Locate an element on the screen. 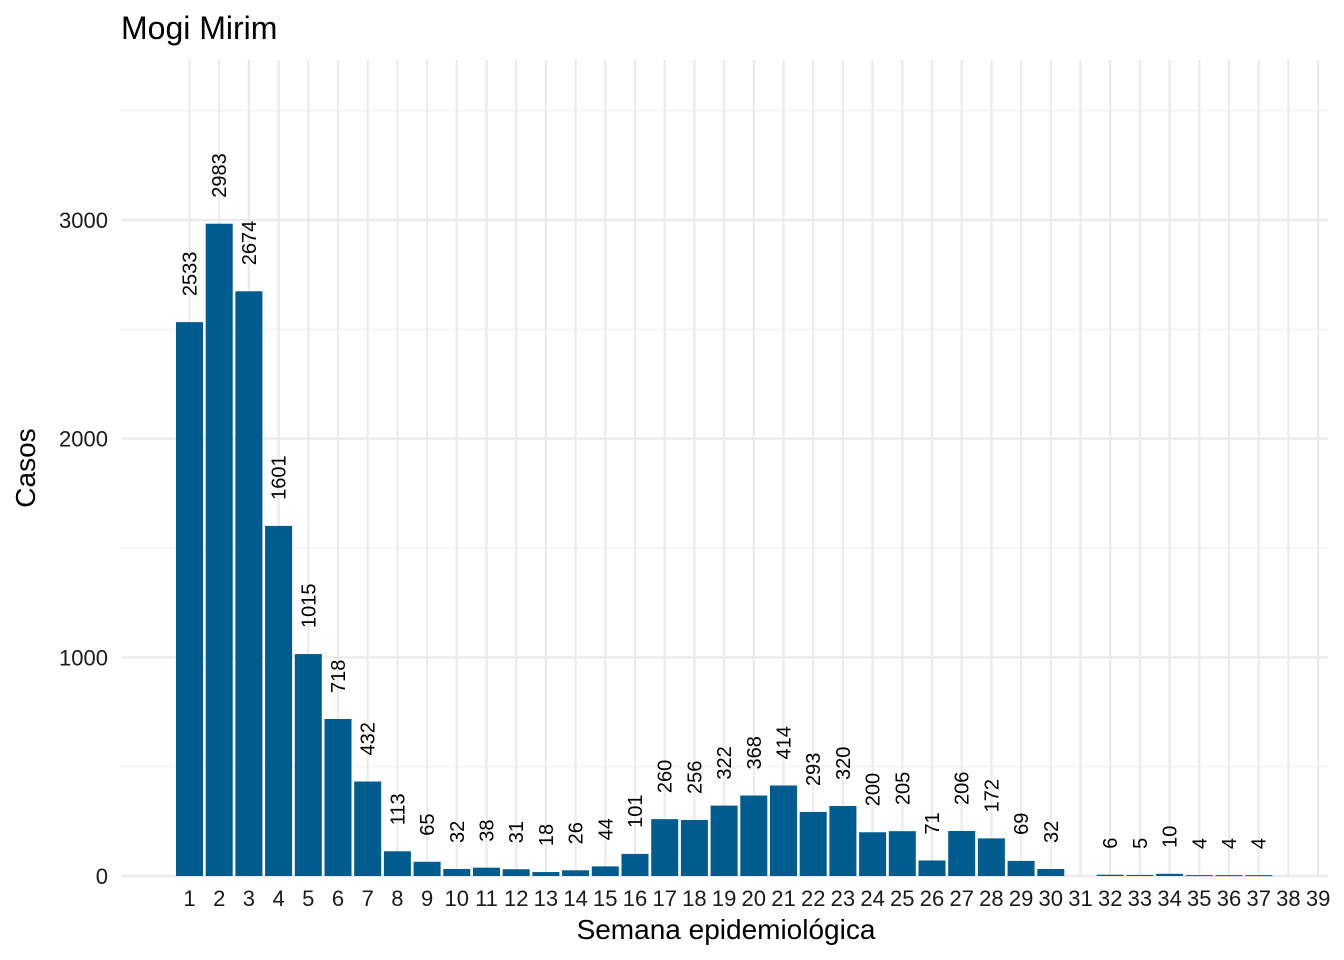  data-label: 322 is located at coordinates (725, 762).